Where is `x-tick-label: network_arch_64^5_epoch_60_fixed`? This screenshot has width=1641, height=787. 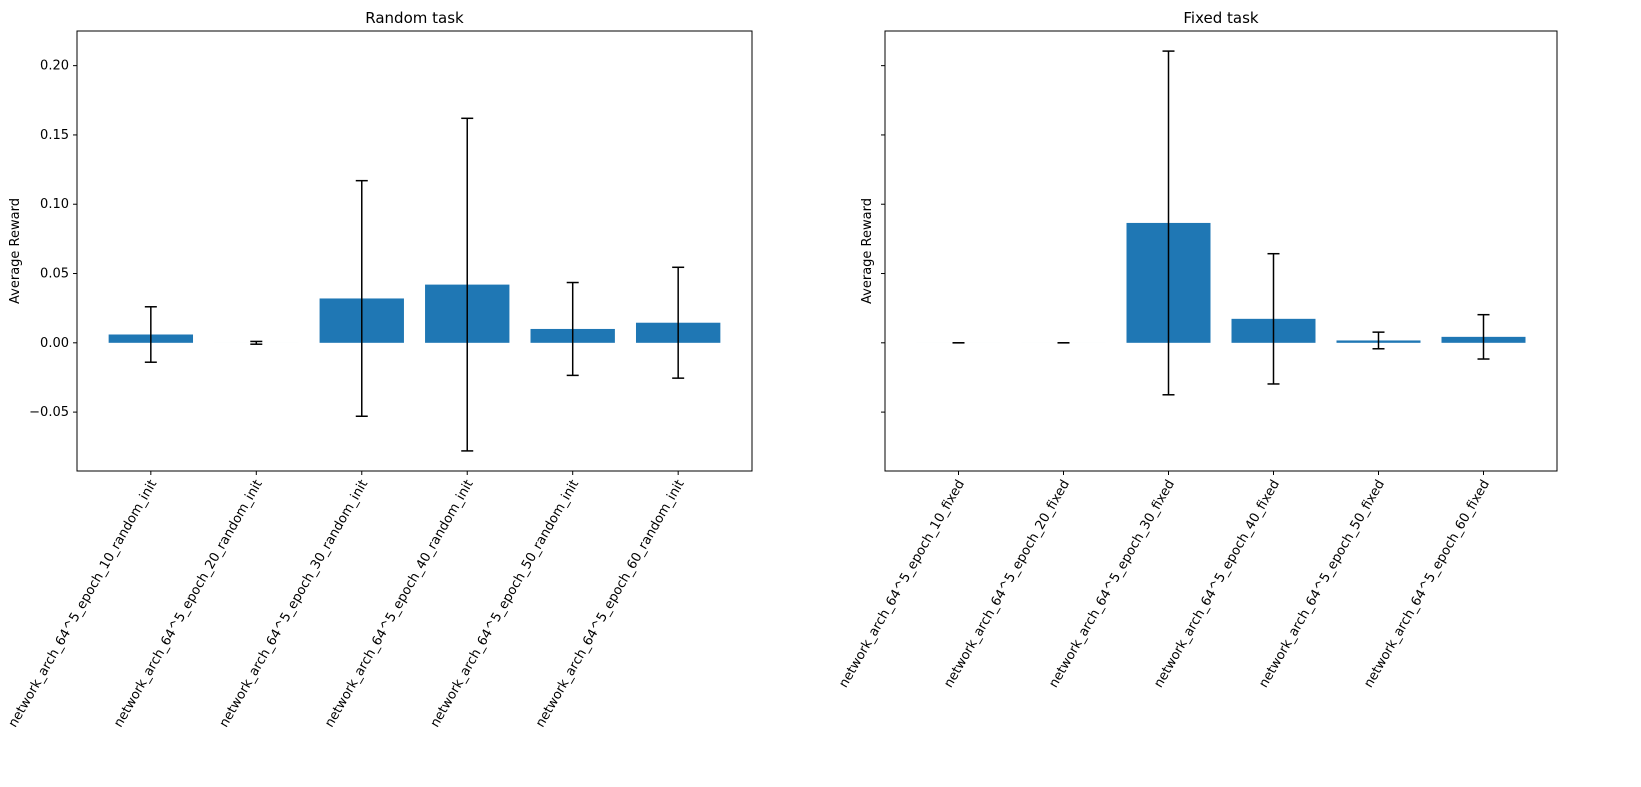 x-tick-label: network_arch_64^5_epoch_60_fixed is located at coordinates (1427, 584).